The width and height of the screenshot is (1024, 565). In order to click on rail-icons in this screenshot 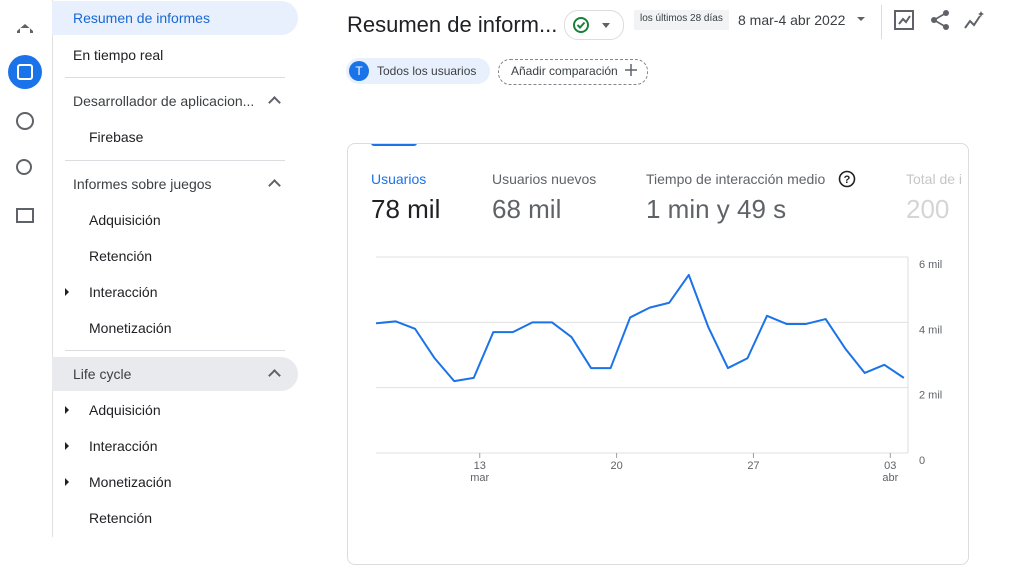, I will do `click(25, 123)`.